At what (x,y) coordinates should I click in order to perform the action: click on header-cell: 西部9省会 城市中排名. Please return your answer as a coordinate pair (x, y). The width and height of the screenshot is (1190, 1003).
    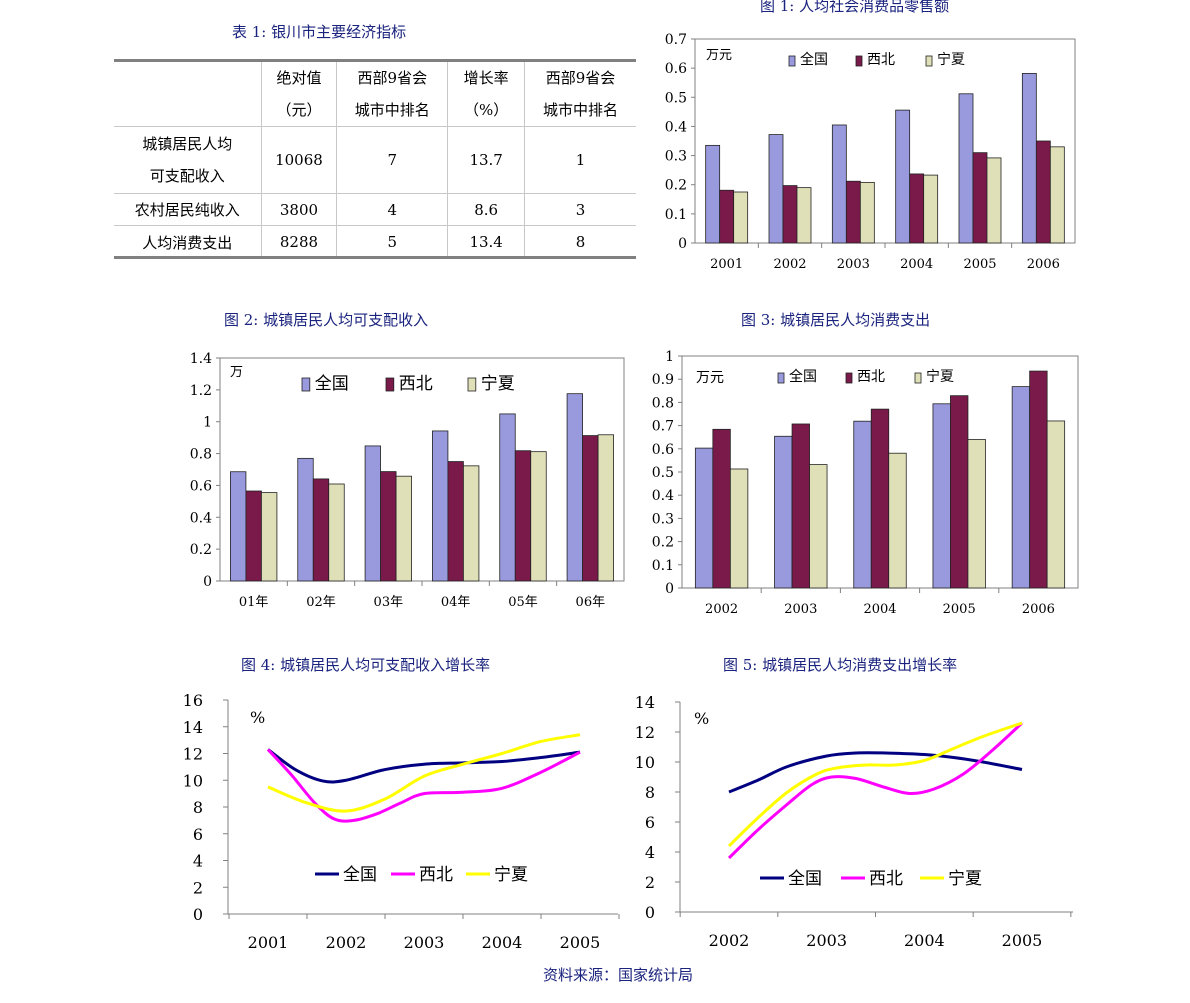
    Looking at the image, I should click on (392, 94).